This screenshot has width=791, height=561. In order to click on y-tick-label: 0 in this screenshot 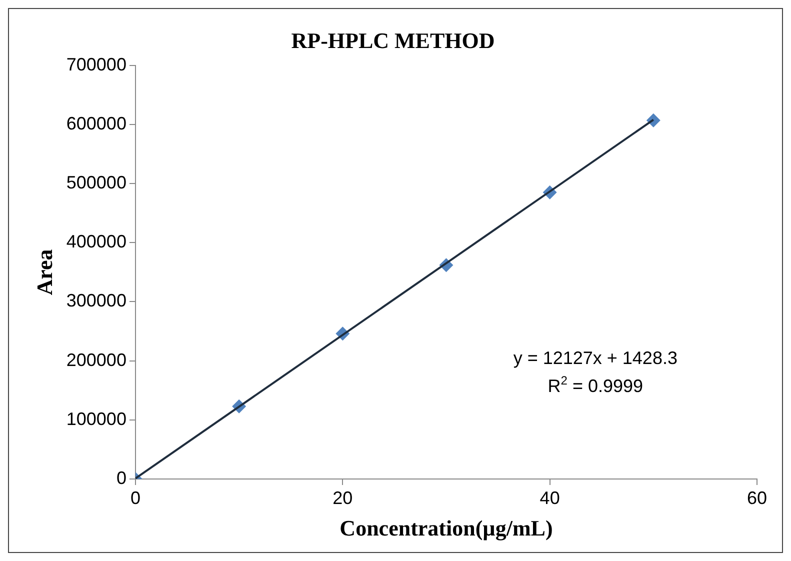, I will do `click(121, 478)`.